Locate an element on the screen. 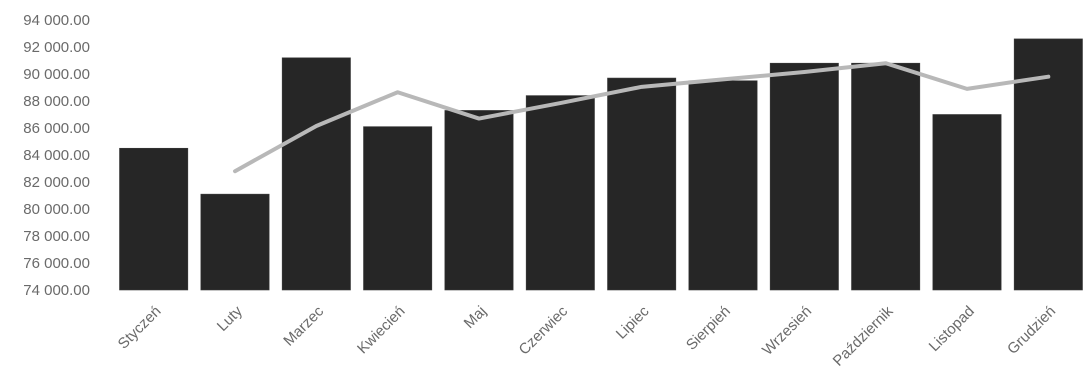 The width and height of the screenshot is (1089, 383). y-tick-label: 86 000.00 is located at coordinates (56, 128).